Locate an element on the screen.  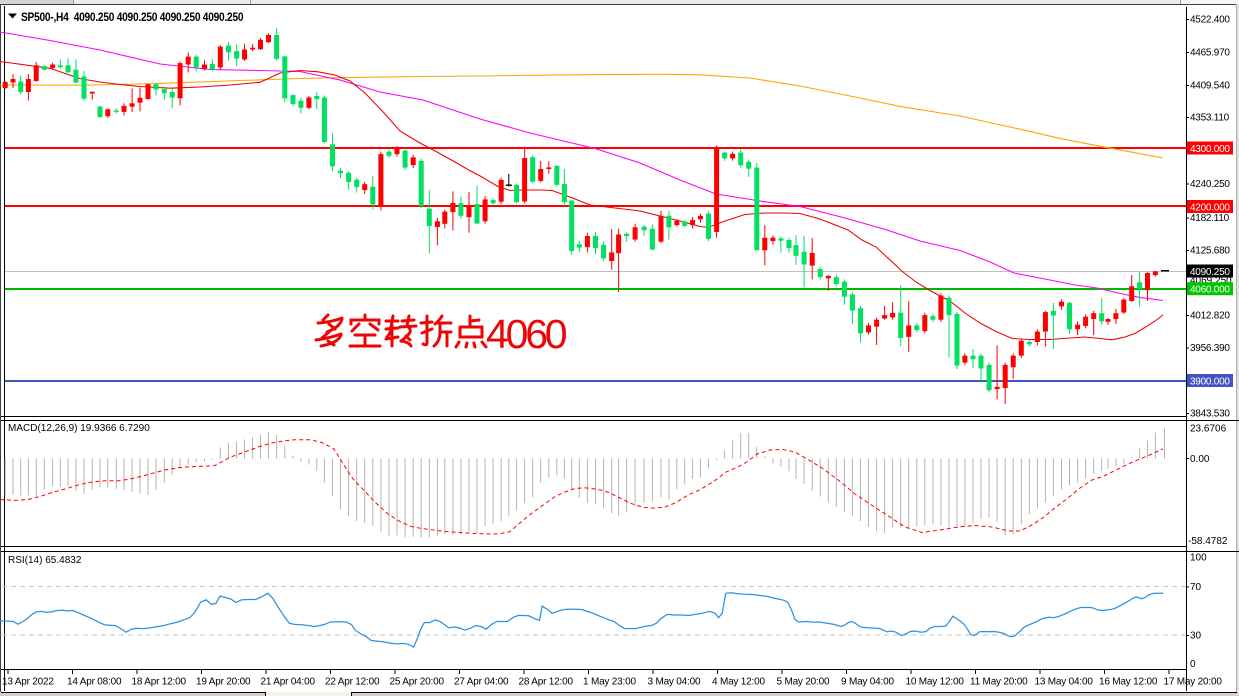
svg-text: 1 May 23:00 is located at coordinates (609, 682).